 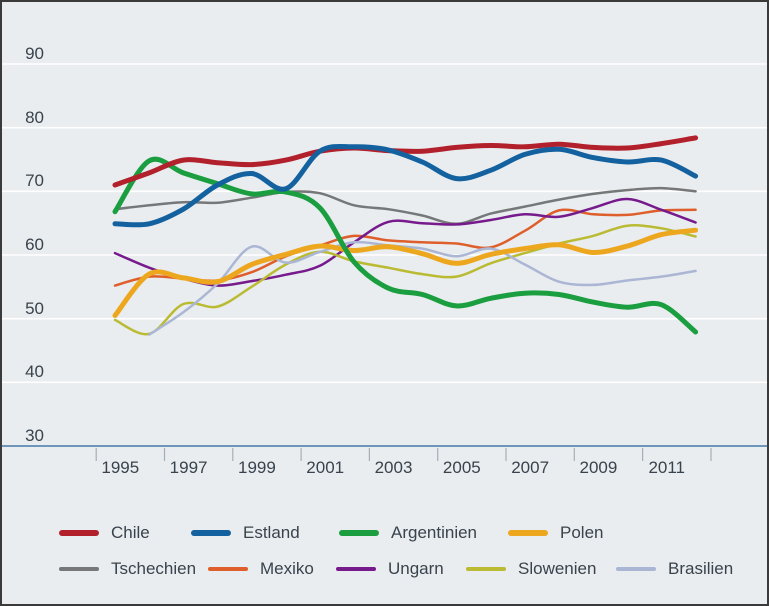 What do you see at coordinates (486, 569) in the screenshot?
I see `legend-swatch-slowenien` at bounding box center [486, 569].